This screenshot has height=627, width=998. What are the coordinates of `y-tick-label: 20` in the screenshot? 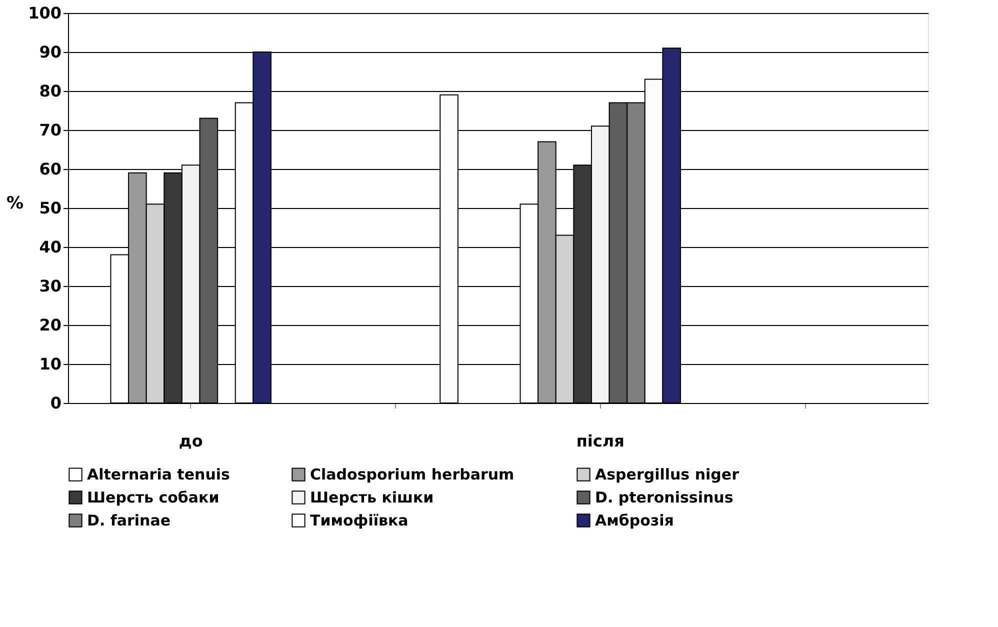 It's located at (50, 325).